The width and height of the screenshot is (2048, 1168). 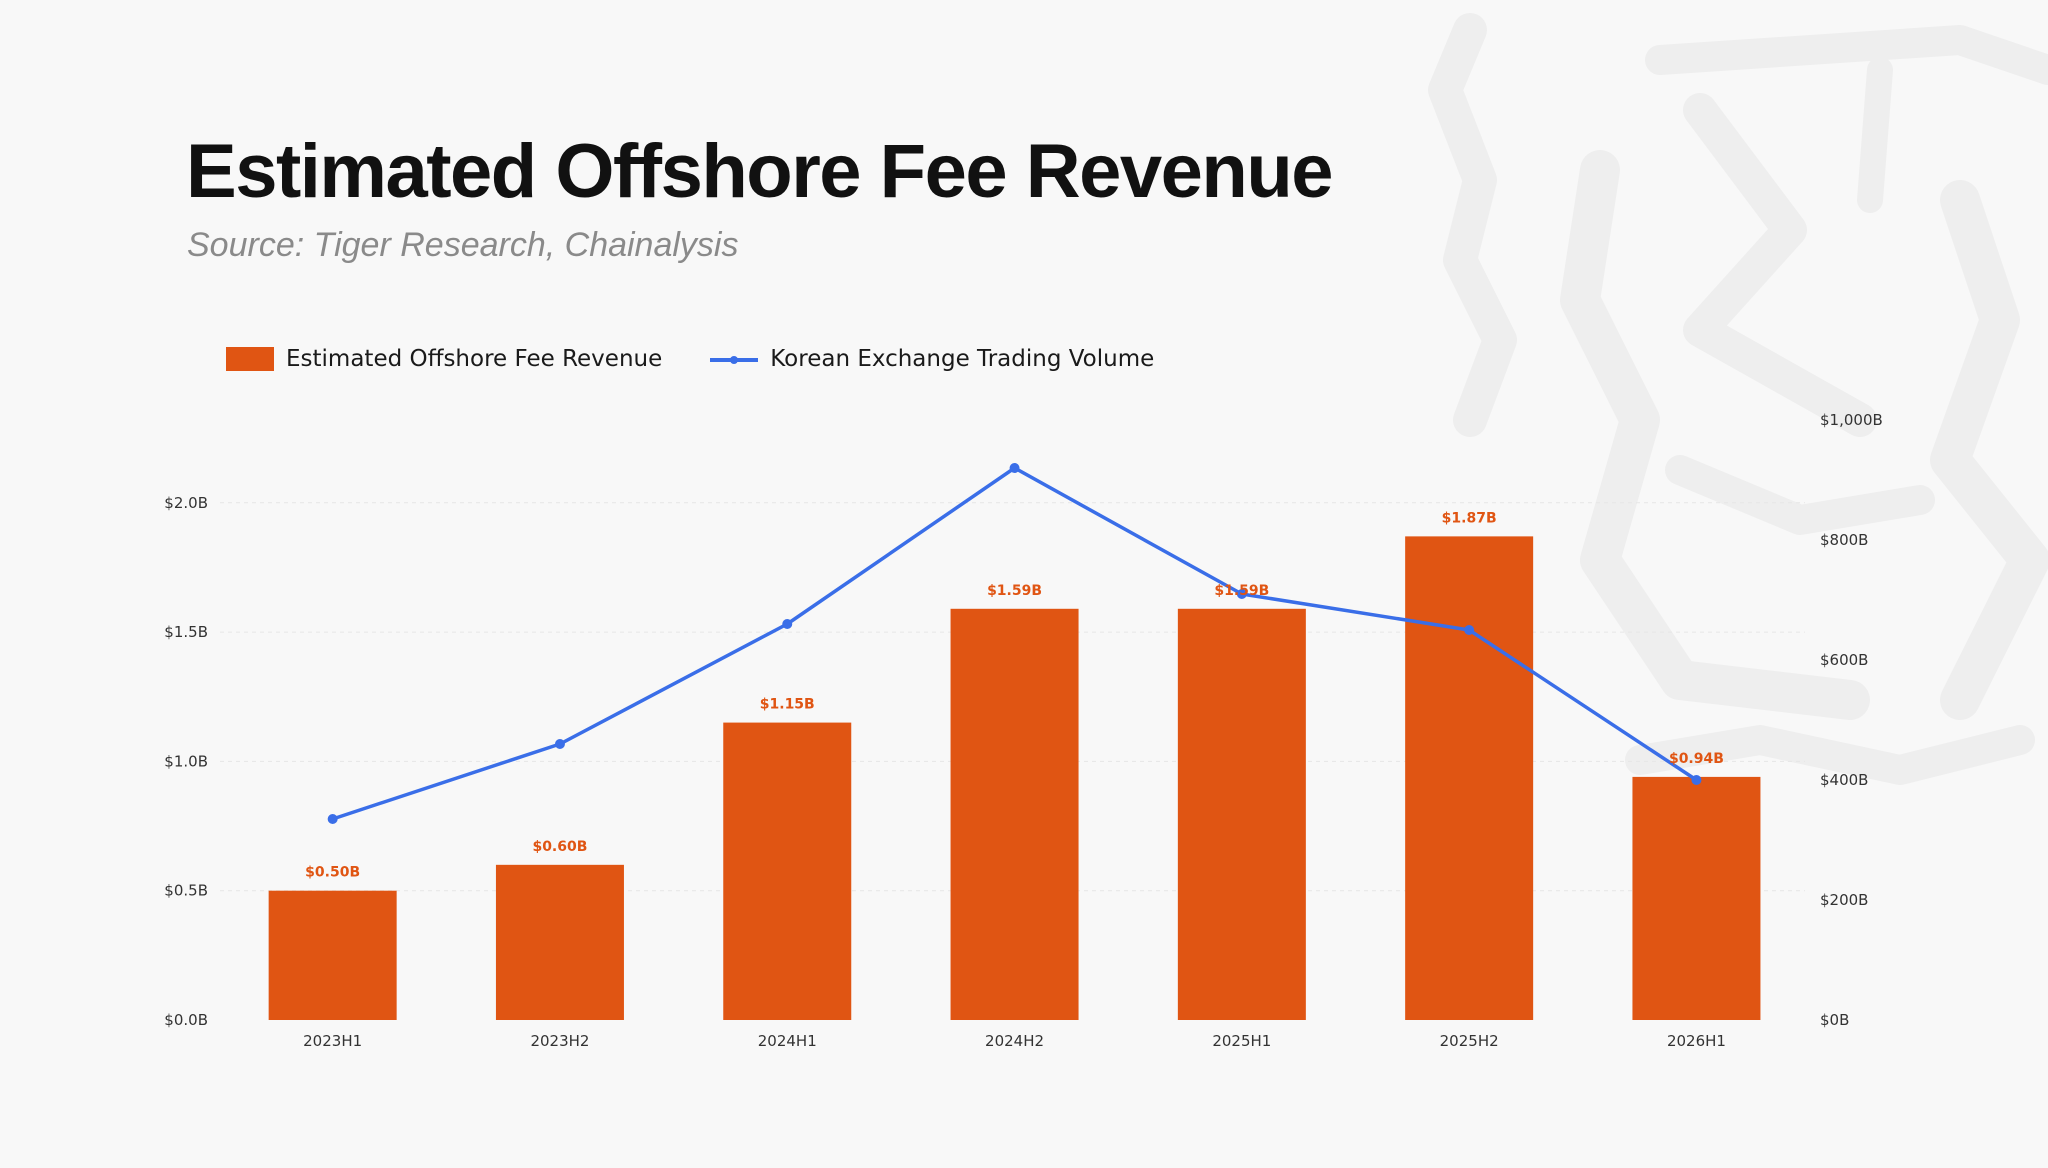 I want to click on y-tick-label-right: $0B, so click(x=1834, y=1020).